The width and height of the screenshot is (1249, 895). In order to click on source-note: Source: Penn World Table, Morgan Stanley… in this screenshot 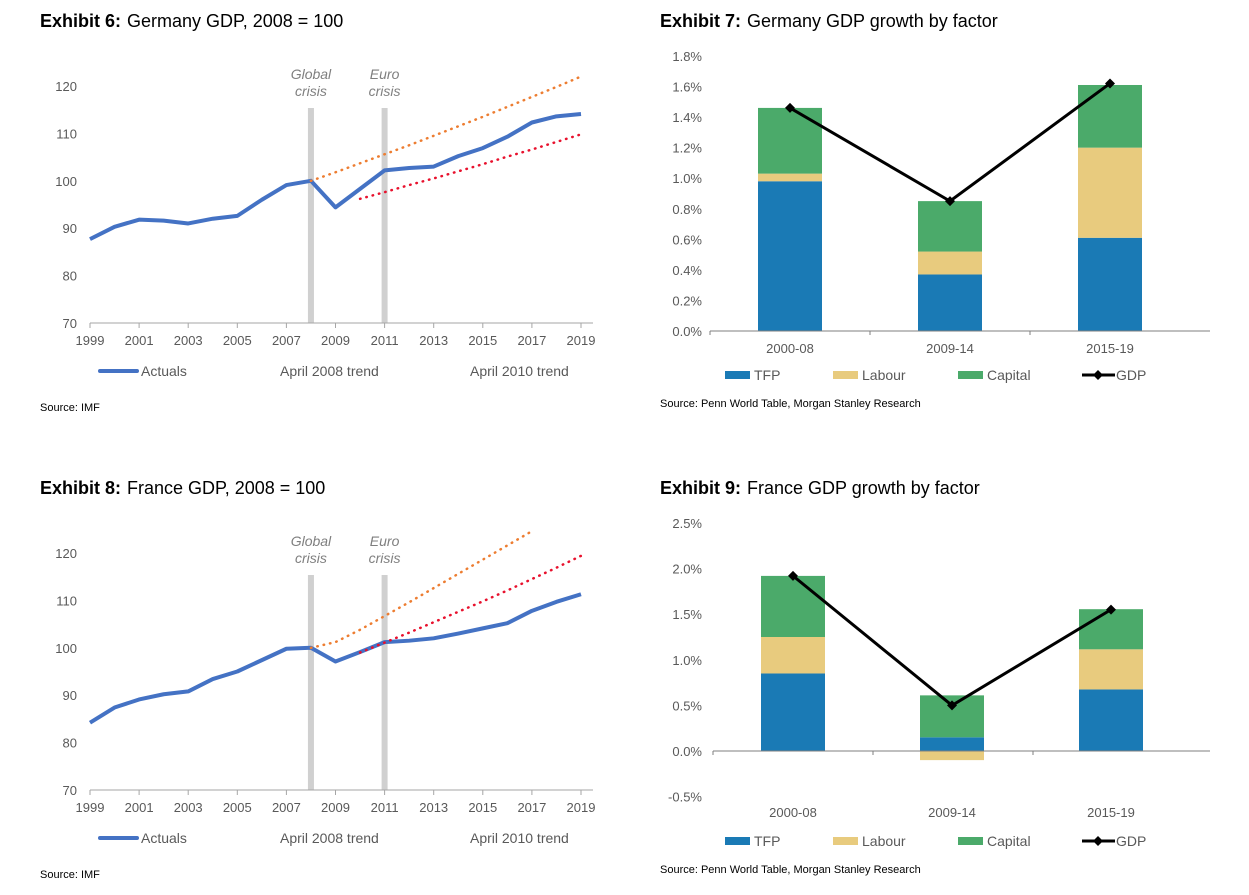, I will do `click(790, 404)`.